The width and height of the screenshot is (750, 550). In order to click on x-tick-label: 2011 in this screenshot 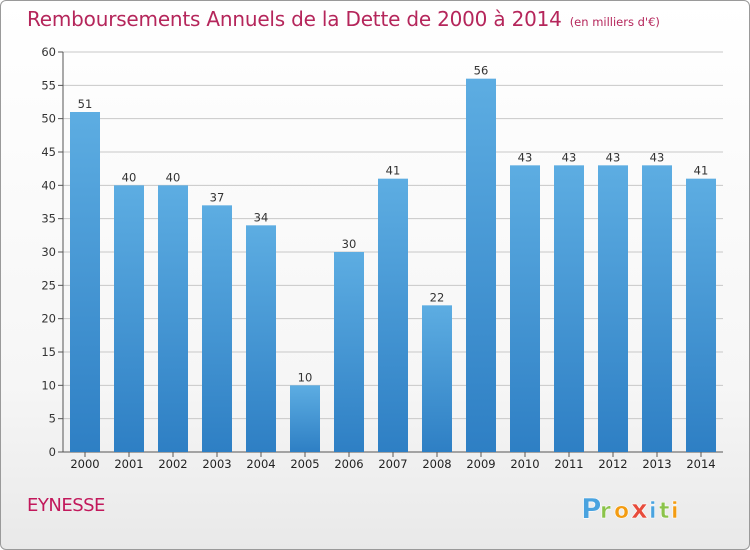, I will do `click(568, 464)`.